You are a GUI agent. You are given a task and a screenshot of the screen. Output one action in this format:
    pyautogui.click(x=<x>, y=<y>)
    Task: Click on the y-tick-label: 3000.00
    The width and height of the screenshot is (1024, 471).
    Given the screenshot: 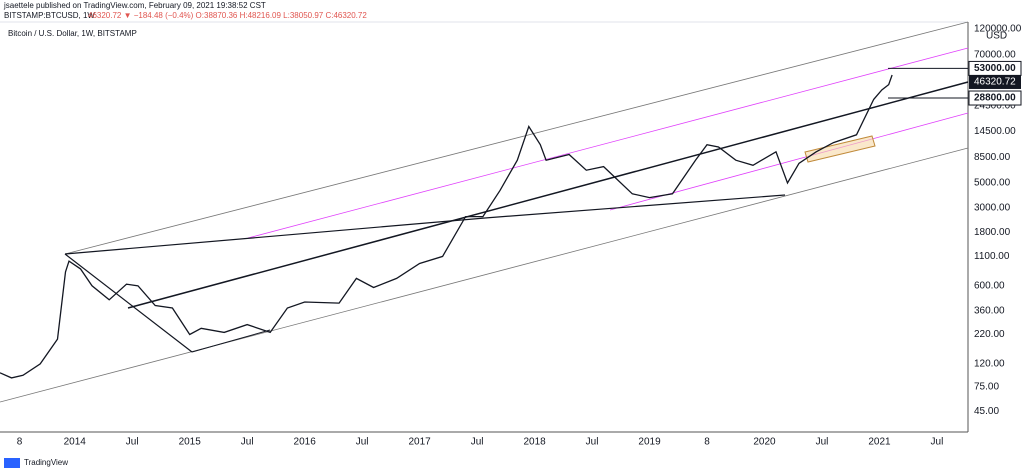 What is the action you would take?
    pyautogui.click(x=992, y=207)
    